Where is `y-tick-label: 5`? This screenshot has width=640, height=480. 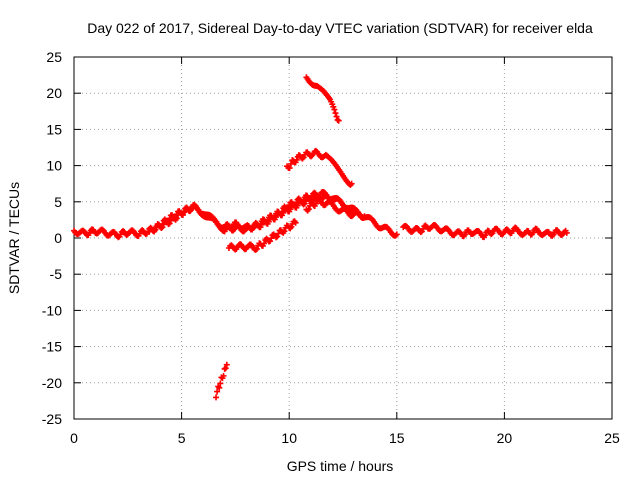
y-tick-label: 5 is located at coordinates (58, 202).